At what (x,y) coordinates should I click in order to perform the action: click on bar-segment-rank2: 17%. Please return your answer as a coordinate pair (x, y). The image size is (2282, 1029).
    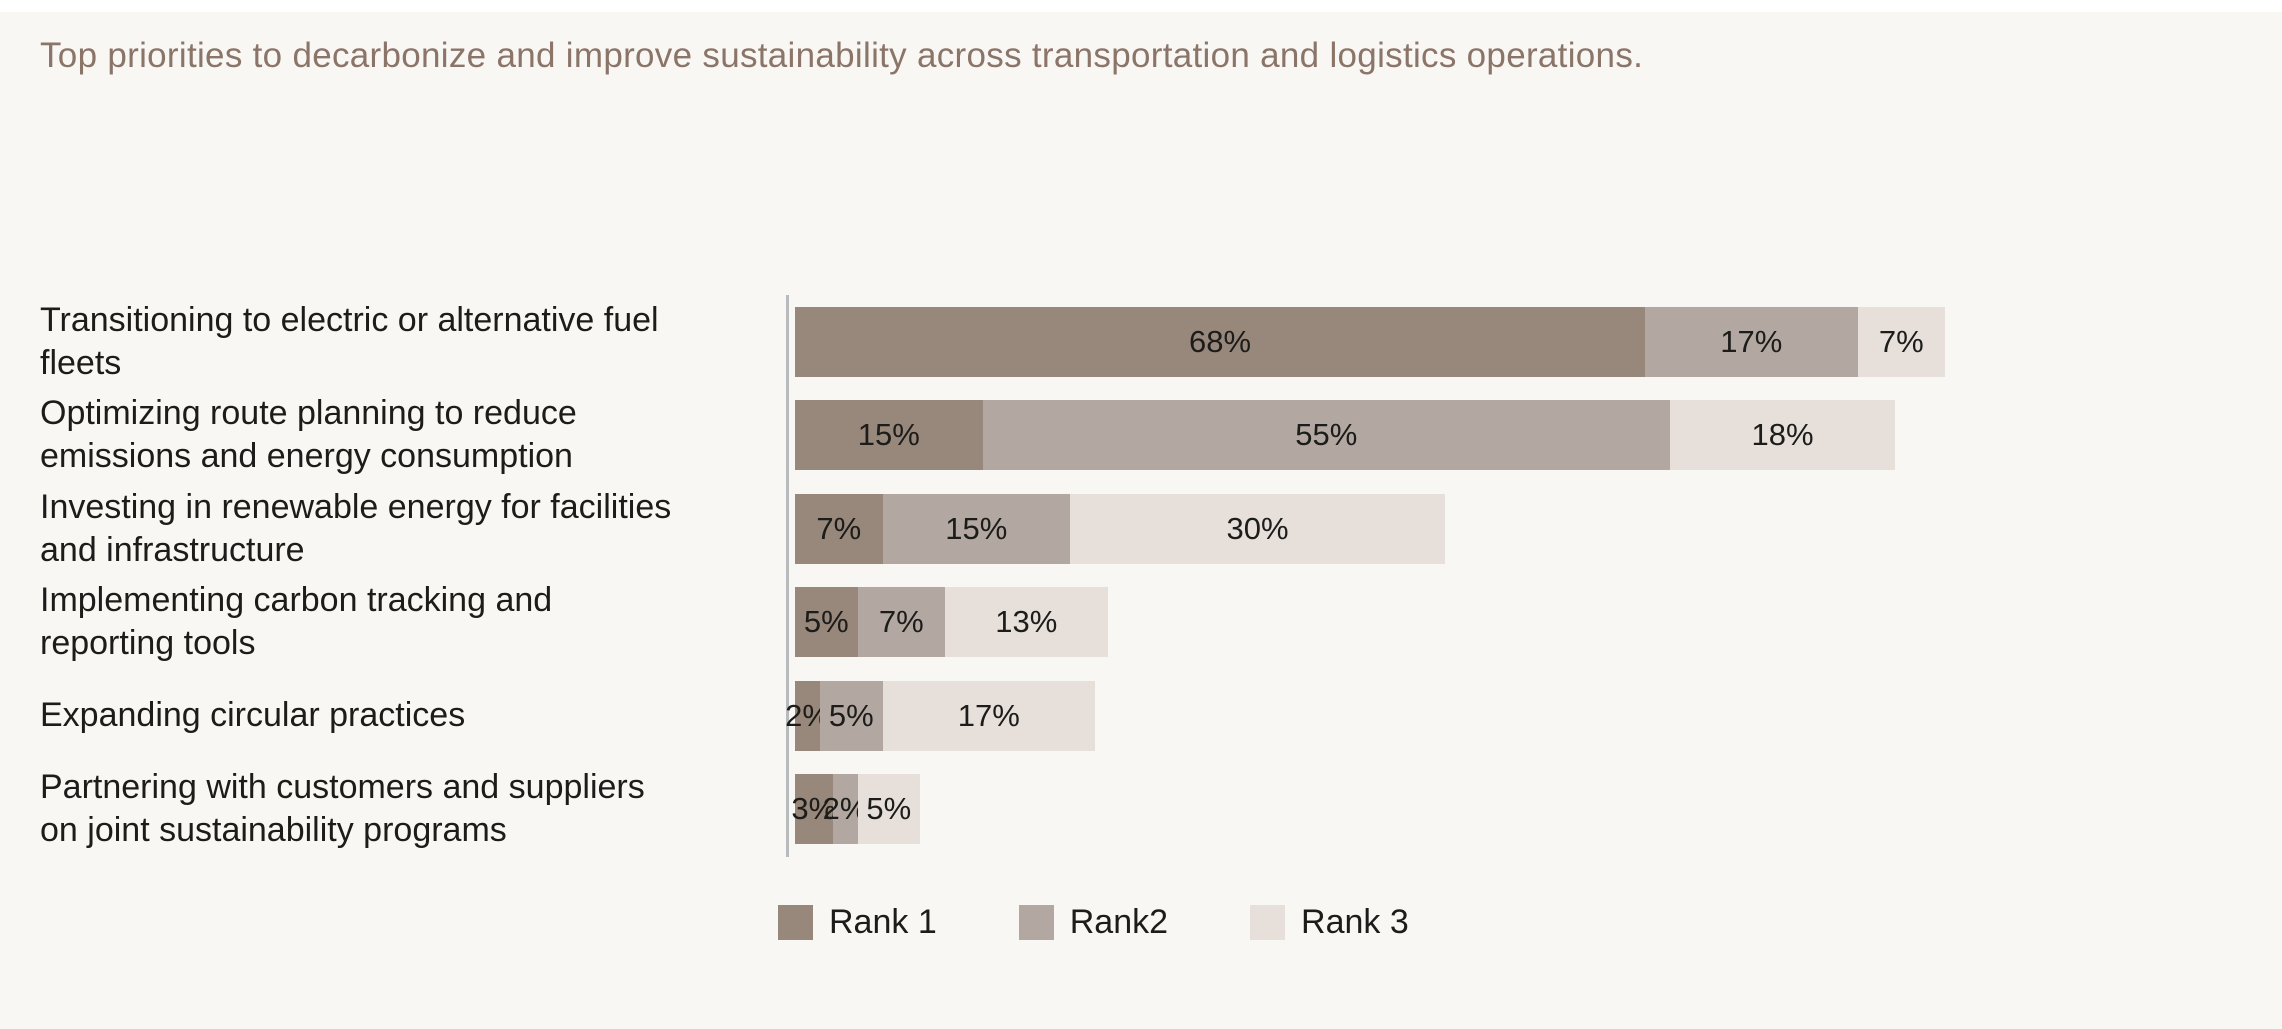
    Looking at the image, I should click on (1751, 341).